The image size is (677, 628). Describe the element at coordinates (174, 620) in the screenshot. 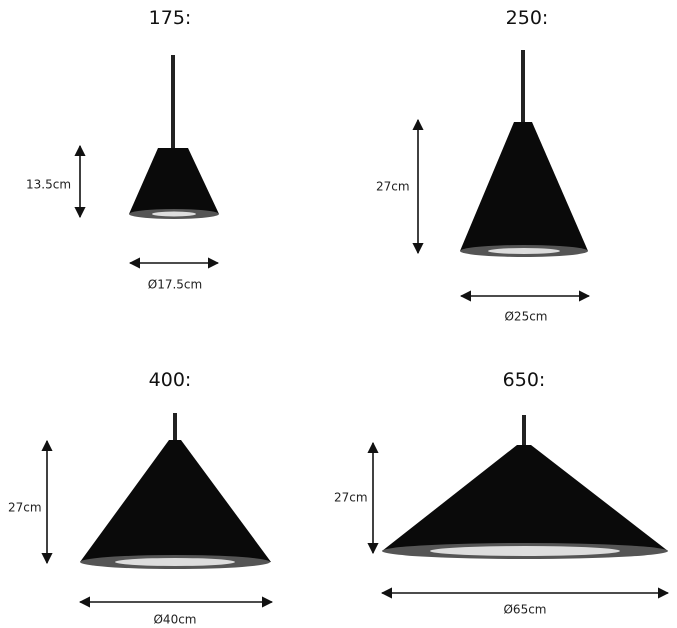

I see `diameter-label: Ø40cm` at that location.